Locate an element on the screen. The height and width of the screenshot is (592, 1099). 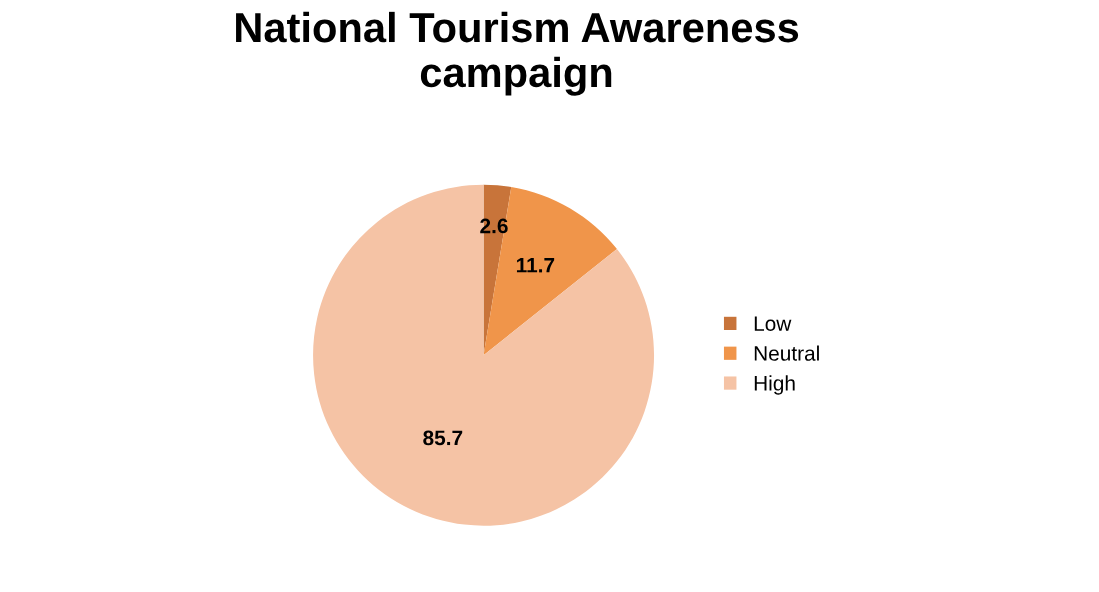
legend-label: High is located at coordinates (774, 385).